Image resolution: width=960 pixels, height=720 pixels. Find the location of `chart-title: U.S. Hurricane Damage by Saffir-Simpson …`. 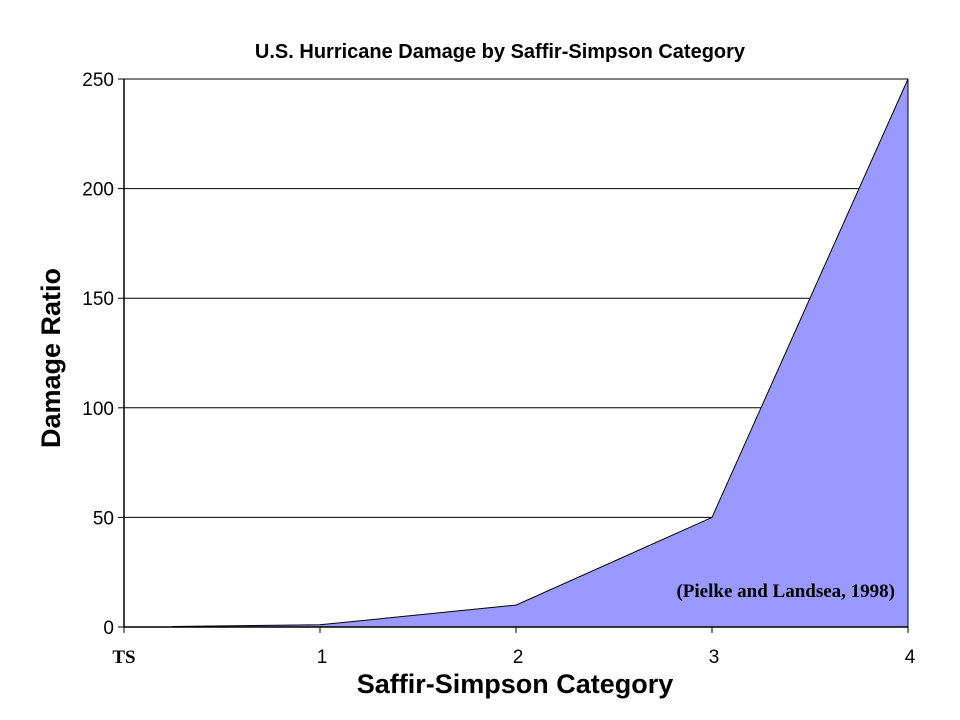

chart-title: U.S. Hurricane Damage by Saffir-Simpson … is located at coordinates (500, 52).